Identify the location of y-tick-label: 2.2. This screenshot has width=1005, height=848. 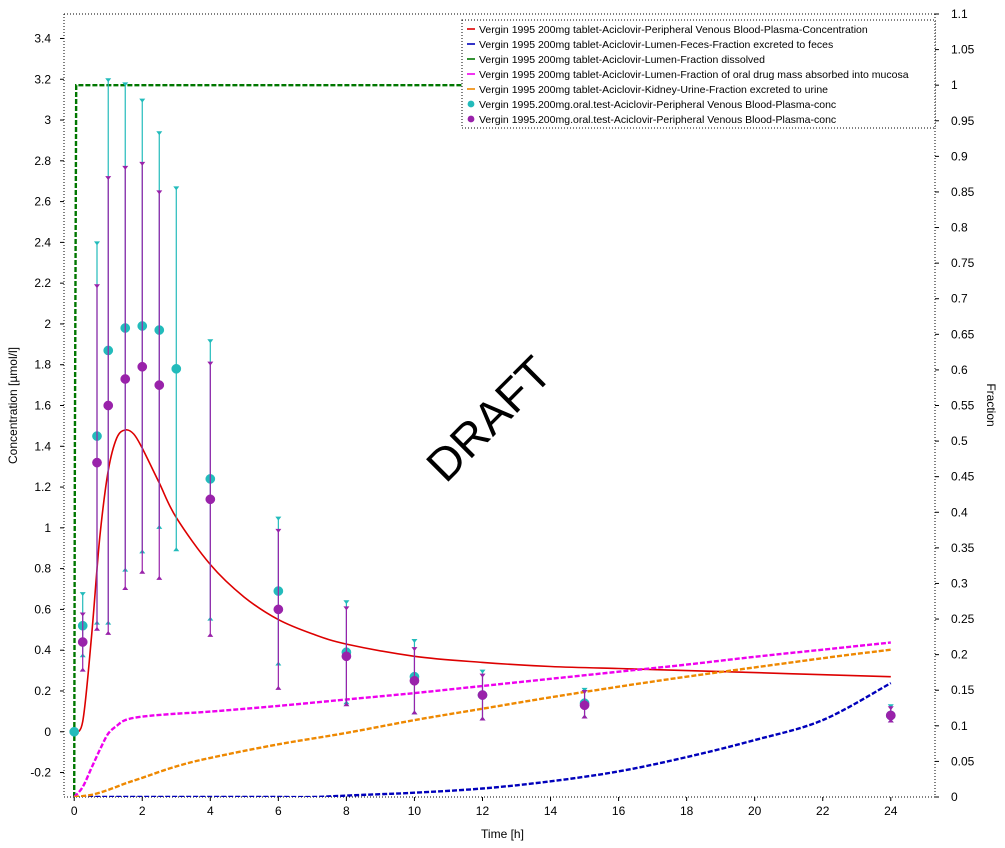
(42, 283).